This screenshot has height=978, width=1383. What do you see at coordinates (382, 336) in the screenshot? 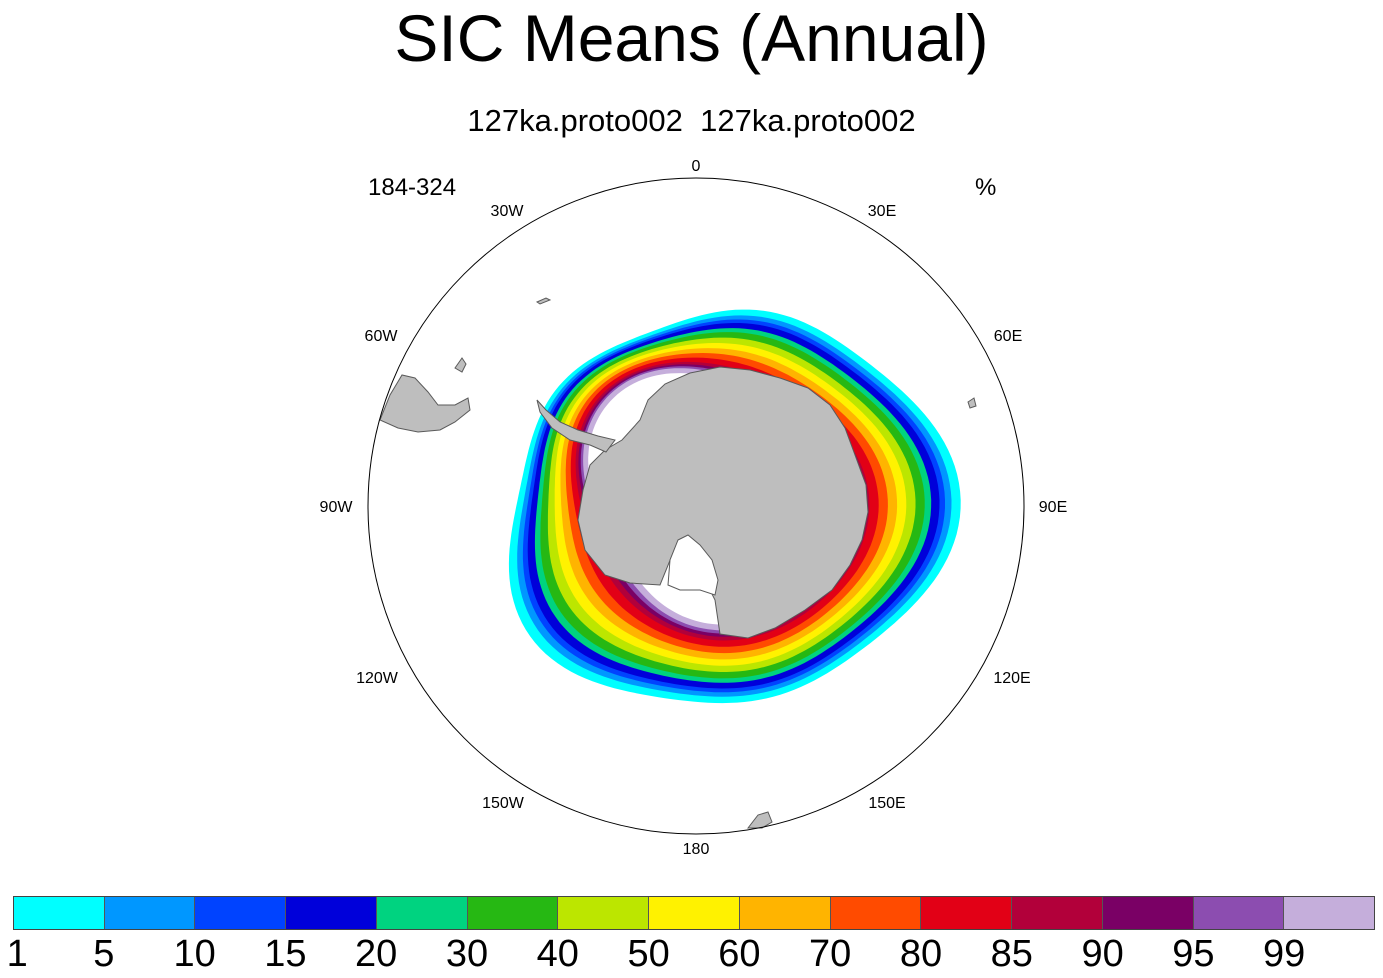
I see `lon-label-60w: 60W` at bounding box center [382, 336].